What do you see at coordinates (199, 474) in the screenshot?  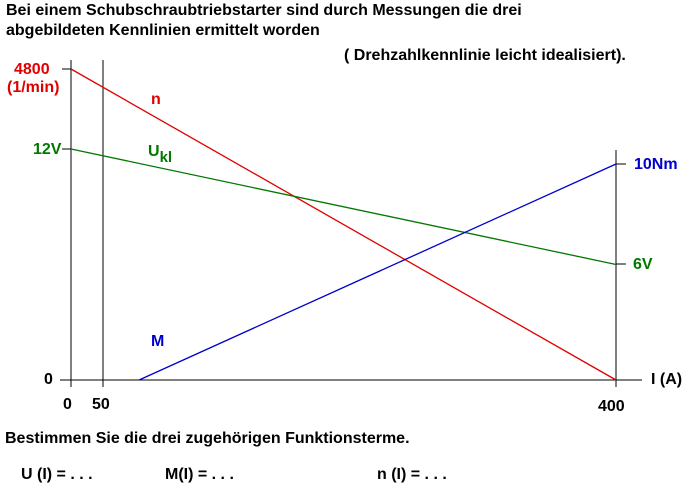 I see `answer-m: M(I) = . . .` at bounding box center [199, 474].